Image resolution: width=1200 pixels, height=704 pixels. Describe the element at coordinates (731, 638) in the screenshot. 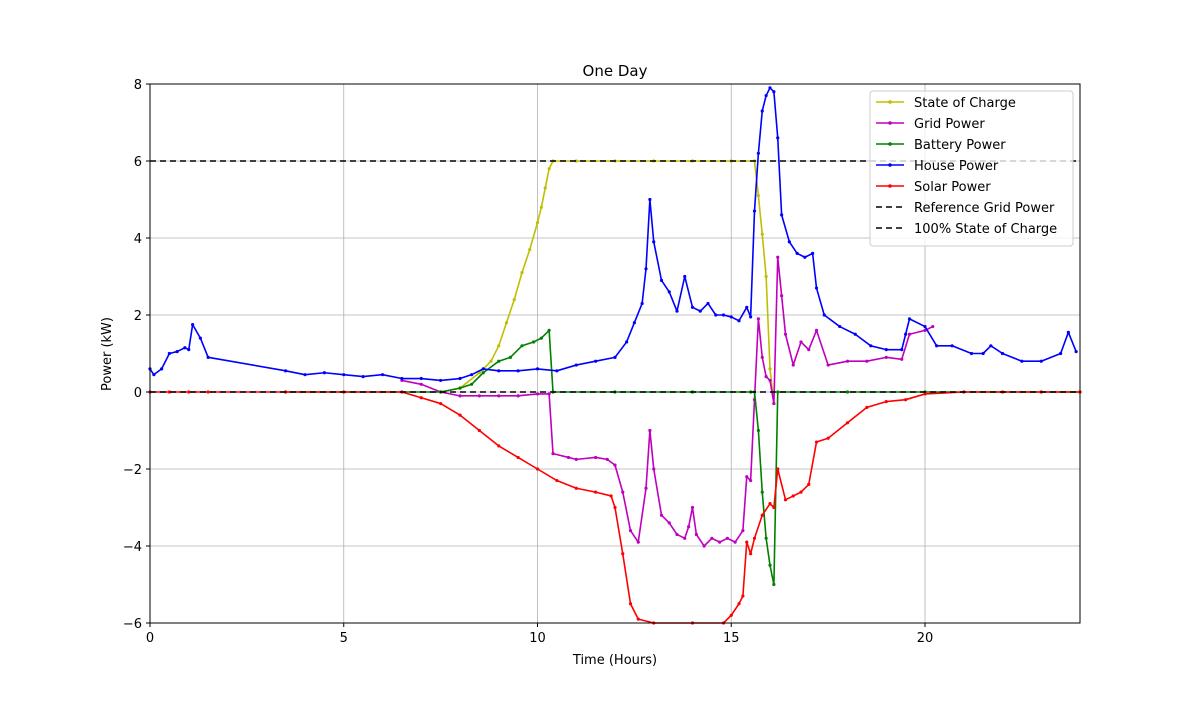

I see `x-tick-label: 15` at that location.